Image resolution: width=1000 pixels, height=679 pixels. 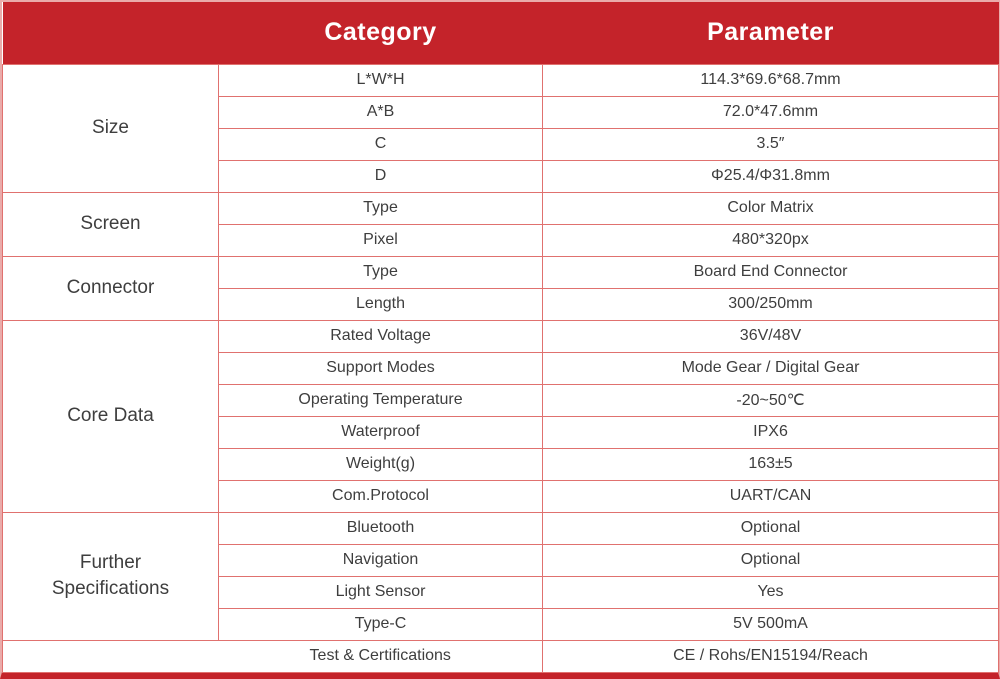 What do you see at coordinates (770, 112) in the screenshot?
I see `parameter-cell: 72.0*47.6mm` at bounding box center [770, 112].